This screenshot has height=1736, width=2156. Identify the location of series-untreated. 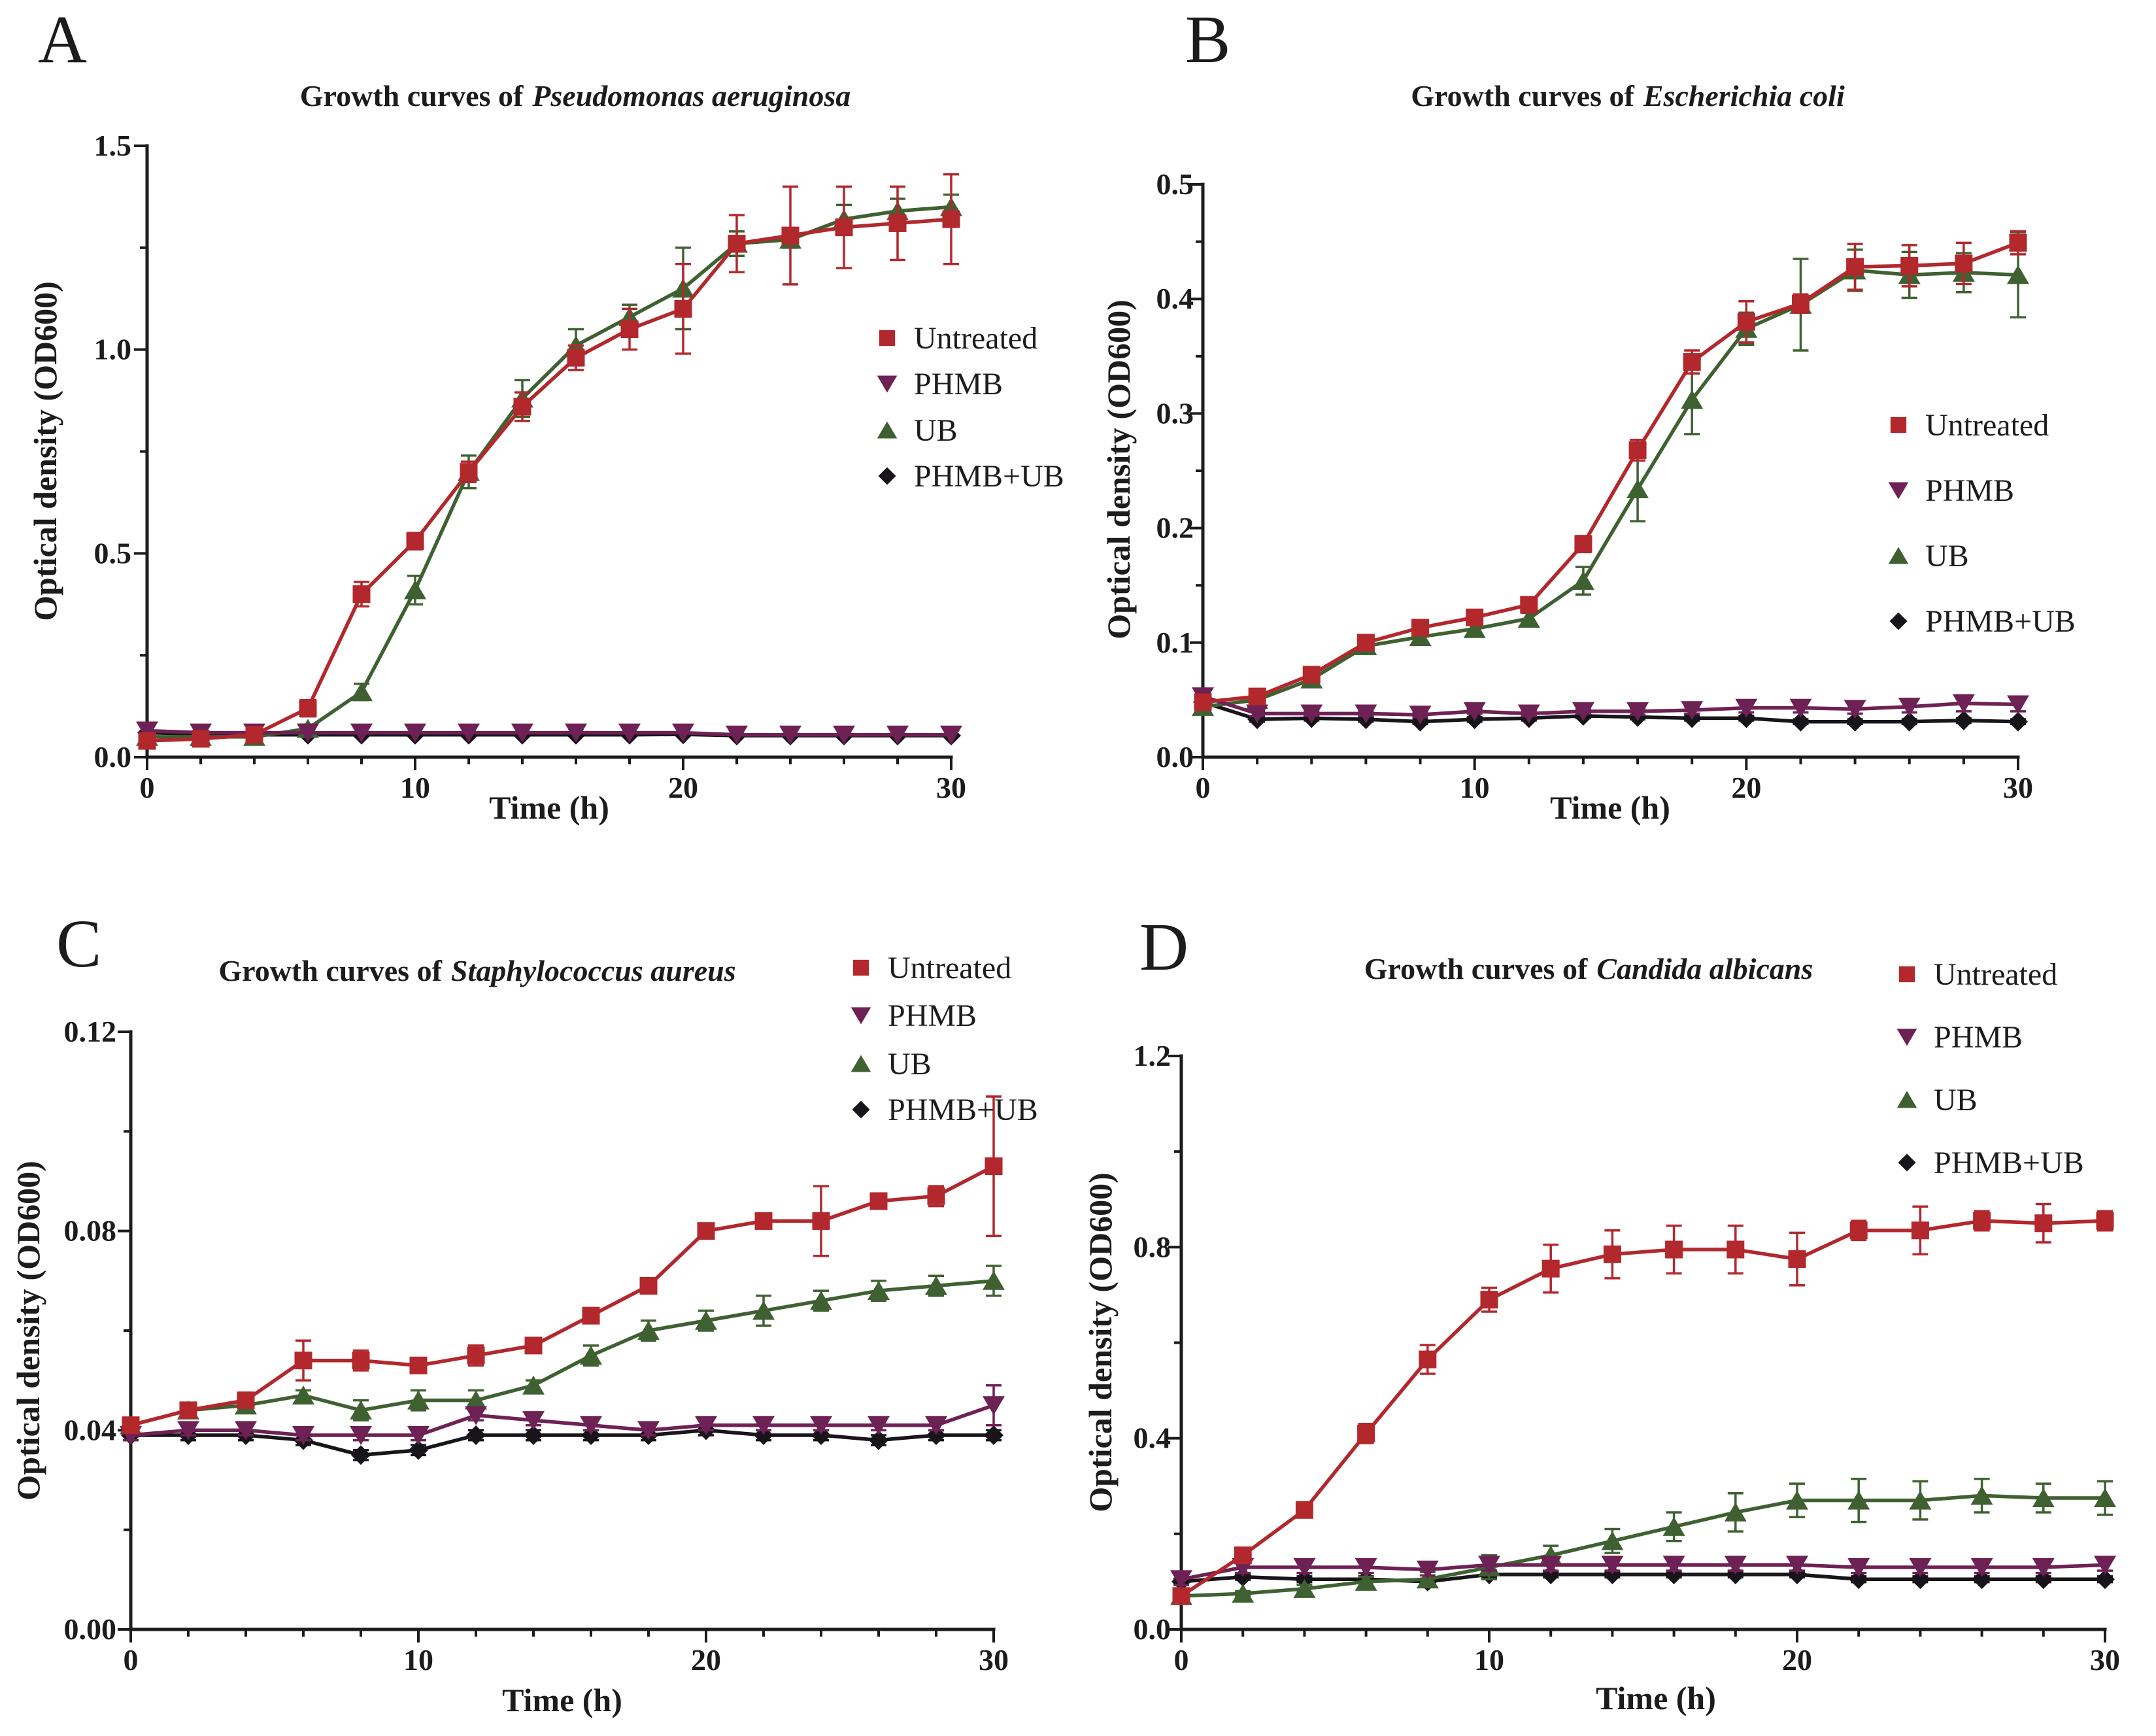
(1611, 470).